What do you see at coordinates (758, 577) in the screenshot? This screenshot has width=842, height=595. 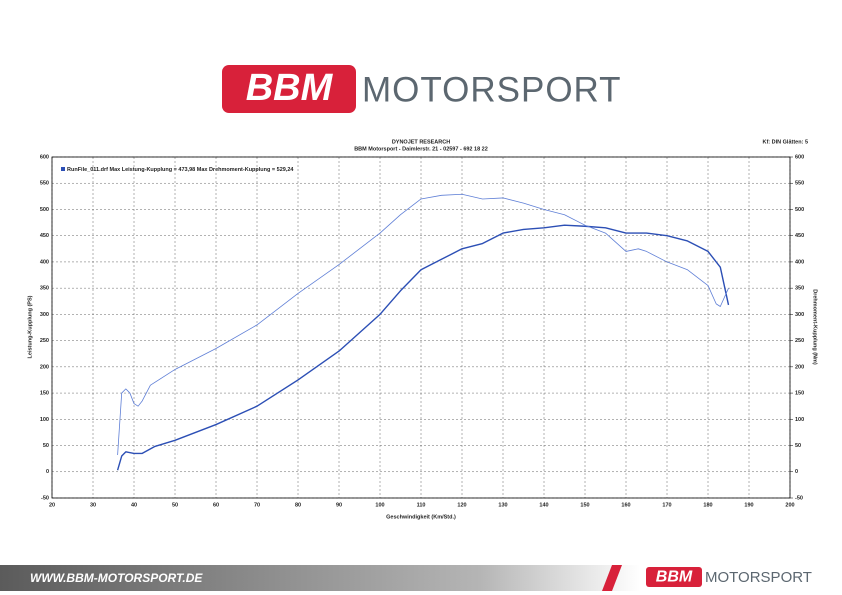 I see `footer-text: MOTORSPORT` at bounding box center [758, 577].